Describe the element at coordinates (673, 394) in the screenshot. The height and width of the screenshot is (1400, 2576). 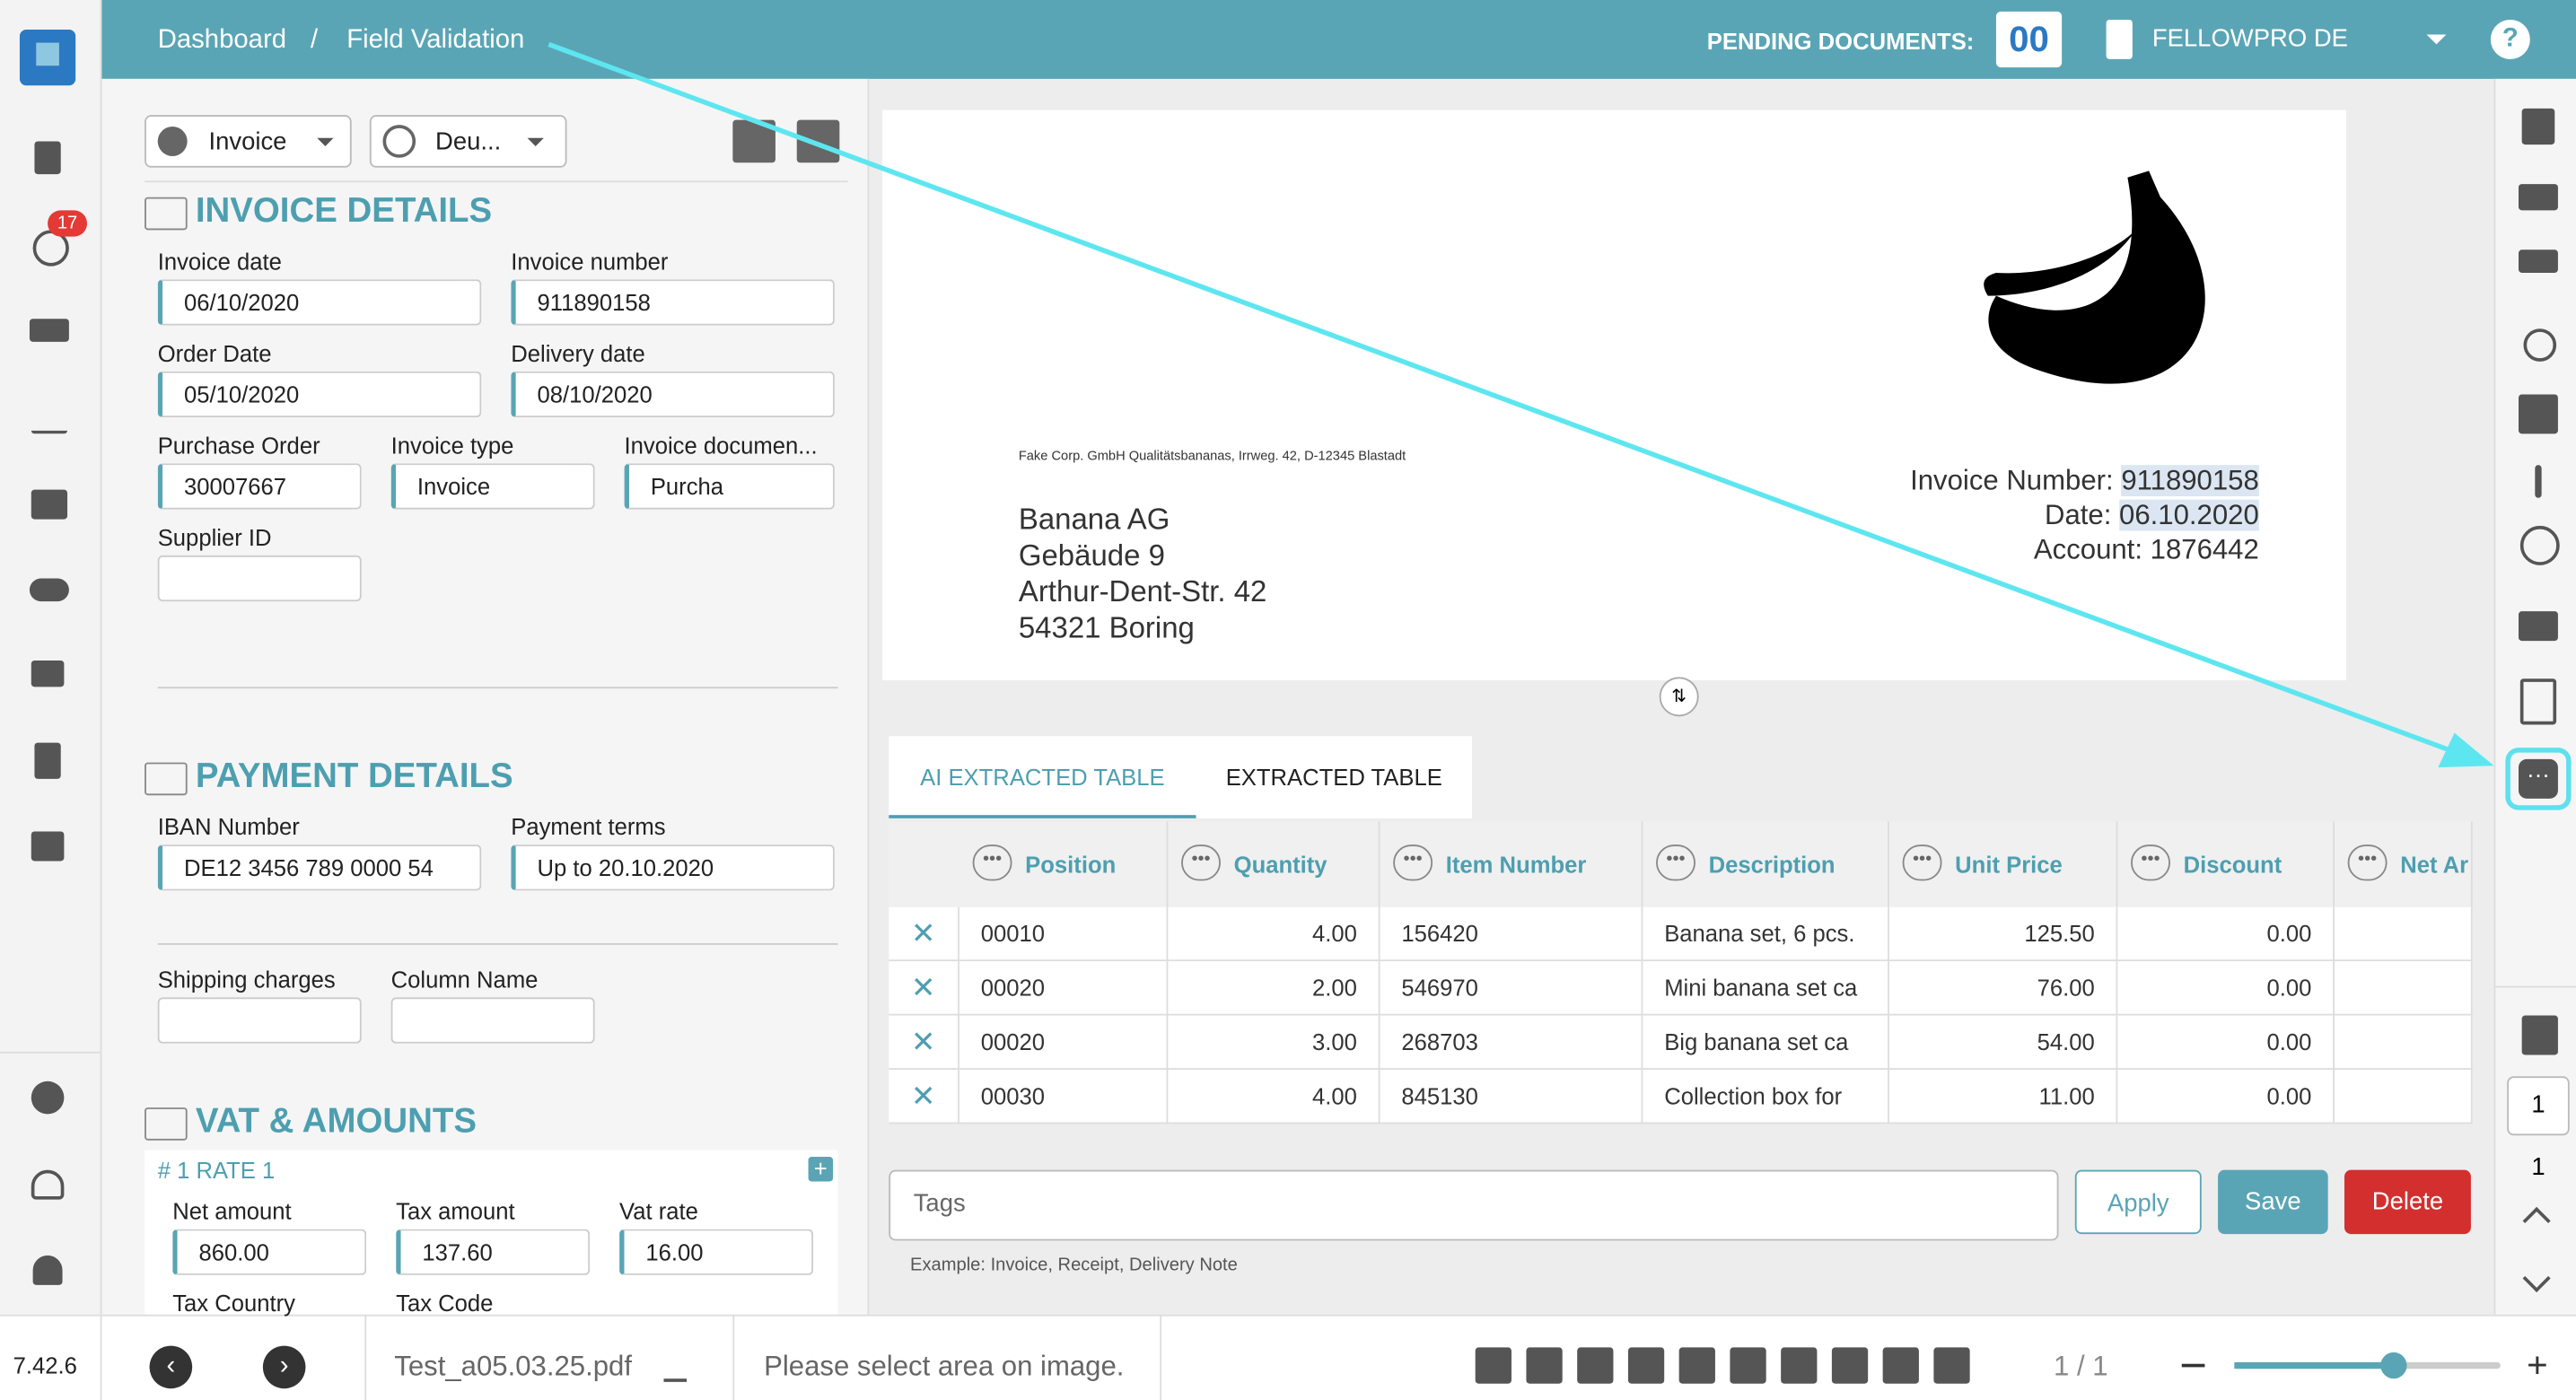
I see `field-input: 08/10/2020` at that location.